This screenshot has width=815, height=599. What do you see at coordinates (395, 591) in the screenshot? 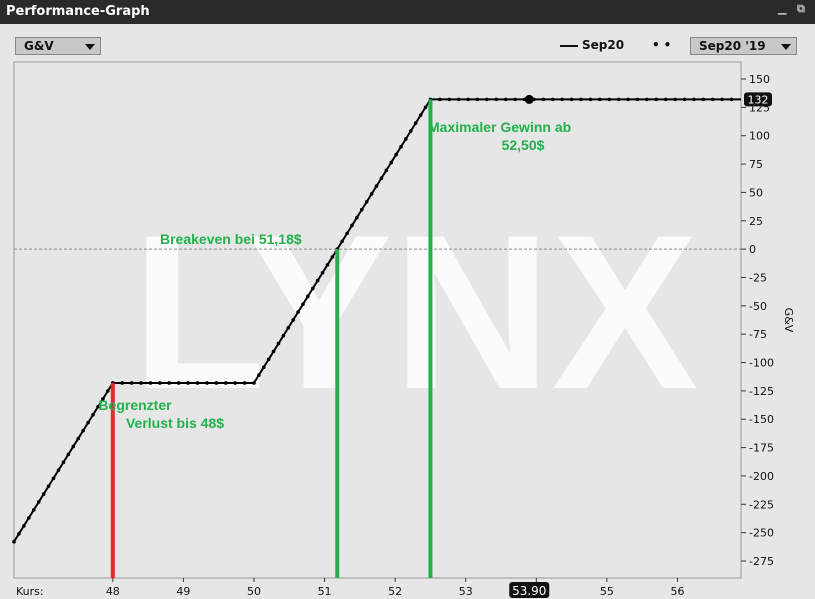
I see `x-tick-label: 52` at bounding box center [395, 591].